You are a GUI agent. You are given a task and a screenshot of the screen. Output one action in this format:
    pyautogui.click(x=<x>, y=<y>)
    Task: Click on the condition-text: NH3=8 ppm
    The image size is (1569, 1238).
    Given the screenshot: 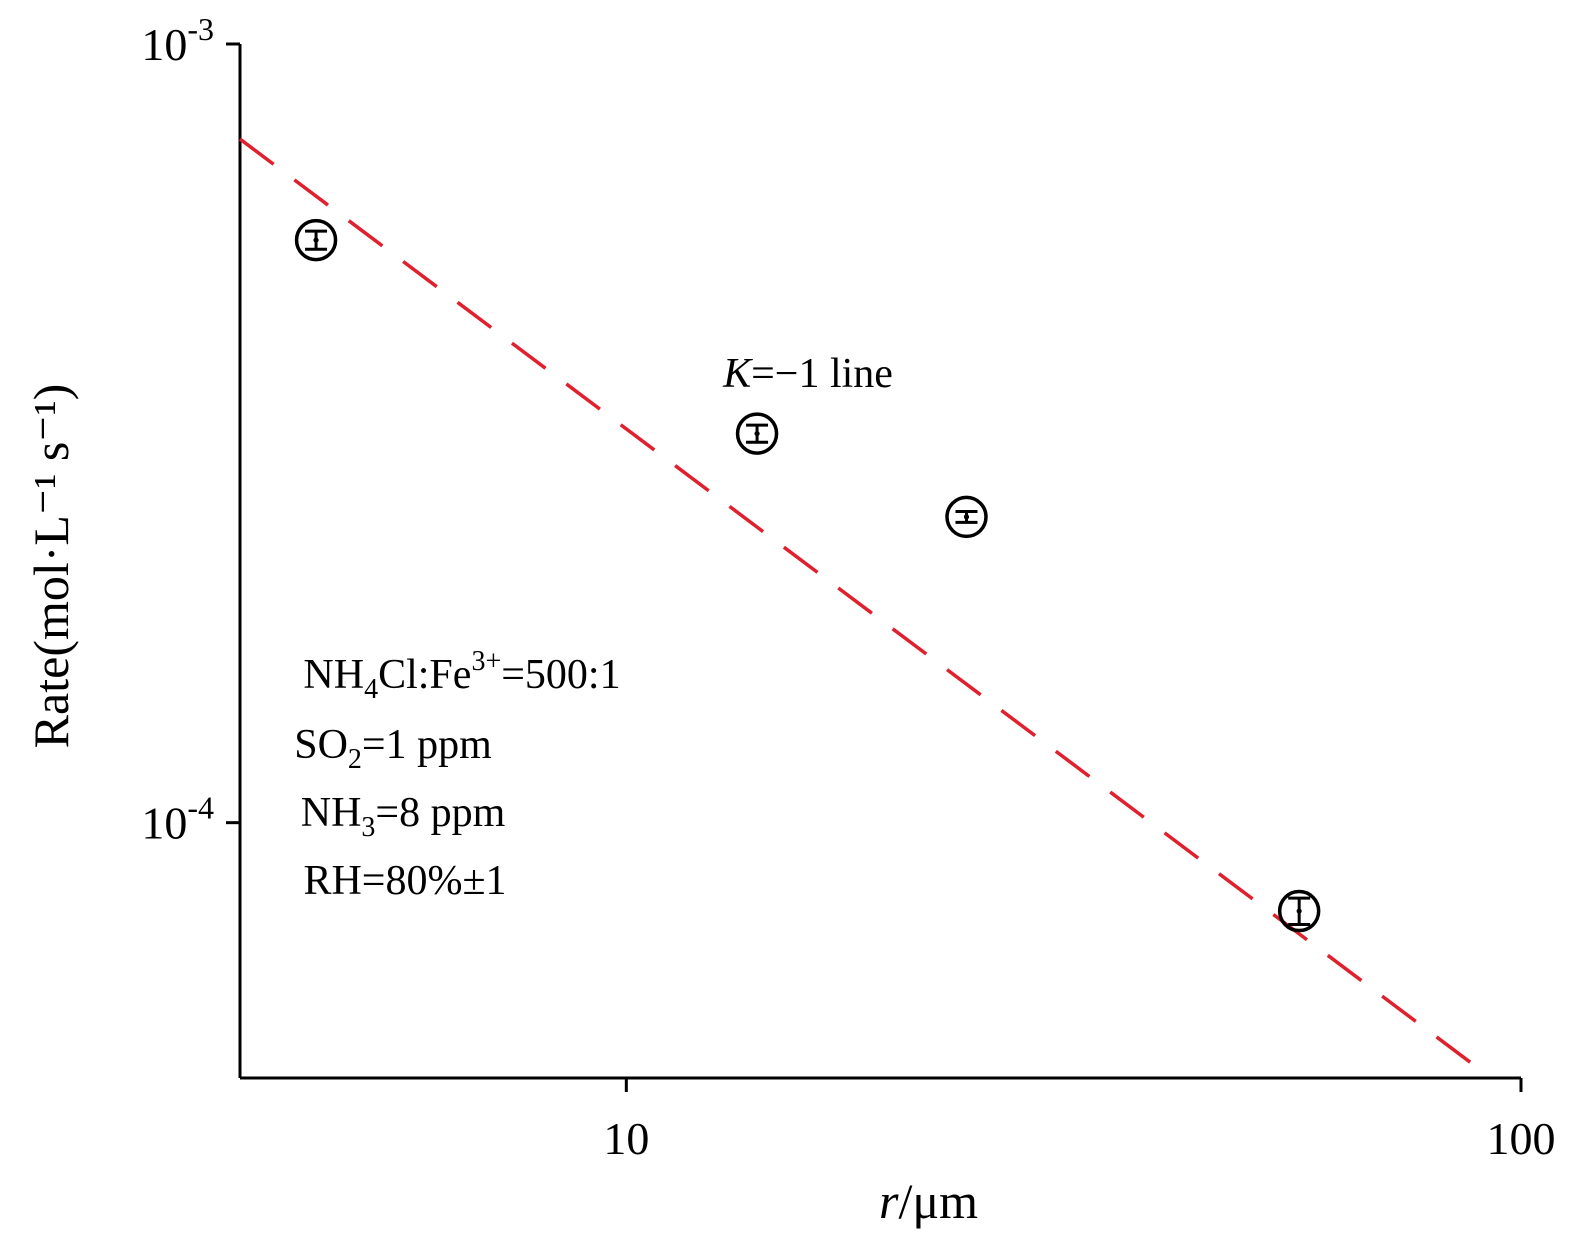 What is the action you would take?
    pyautogui.click(x=403, y=816)
    